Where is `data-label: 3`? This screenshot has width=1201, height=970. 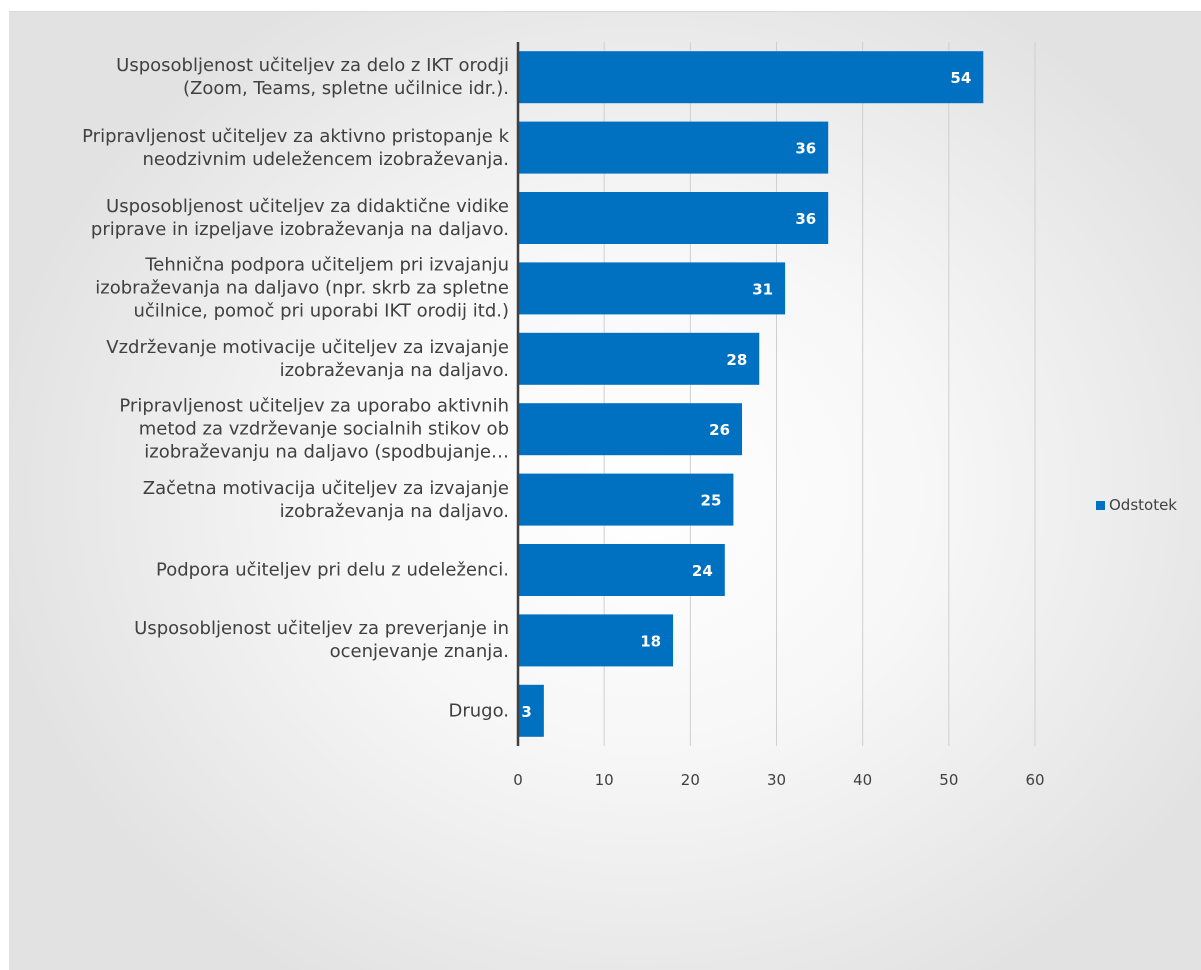
data-label: 3 is located at coordinates (526, 712).